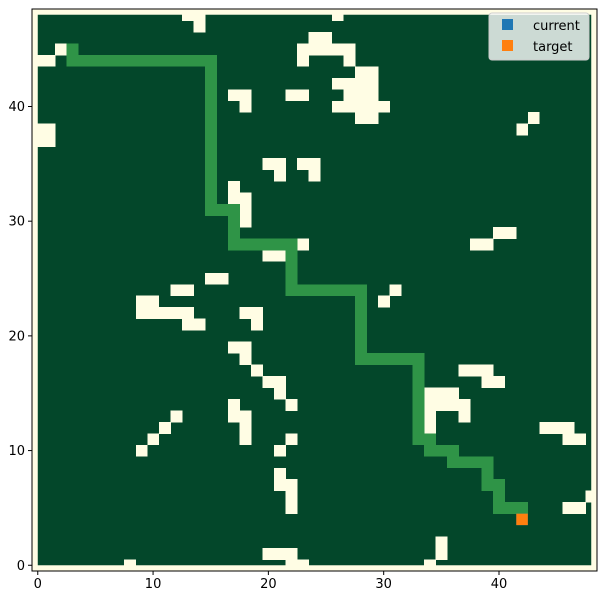  What do you see at coordinates (507, 24) in the screenshot?
I see `legend-swatch-current` at bounding box center [507, 24].